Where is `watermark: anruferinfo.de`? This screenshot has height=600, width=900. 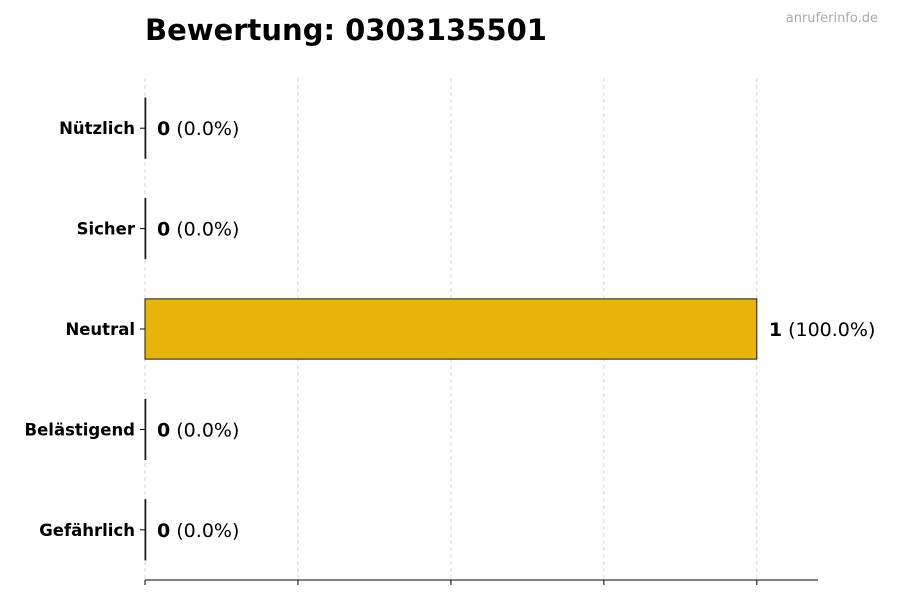
watermark: anruferinfo.de is located at coordinates (832, 18).